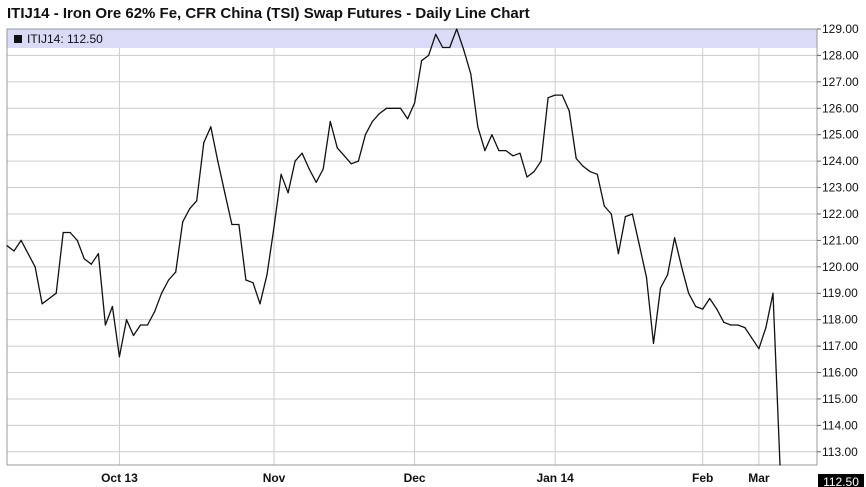 The image size is (866, 487). What do you see at coordinates (840, 452) in the screenshot?
I see `y-tick-label: 113.00` at bounding box center [840, 452].